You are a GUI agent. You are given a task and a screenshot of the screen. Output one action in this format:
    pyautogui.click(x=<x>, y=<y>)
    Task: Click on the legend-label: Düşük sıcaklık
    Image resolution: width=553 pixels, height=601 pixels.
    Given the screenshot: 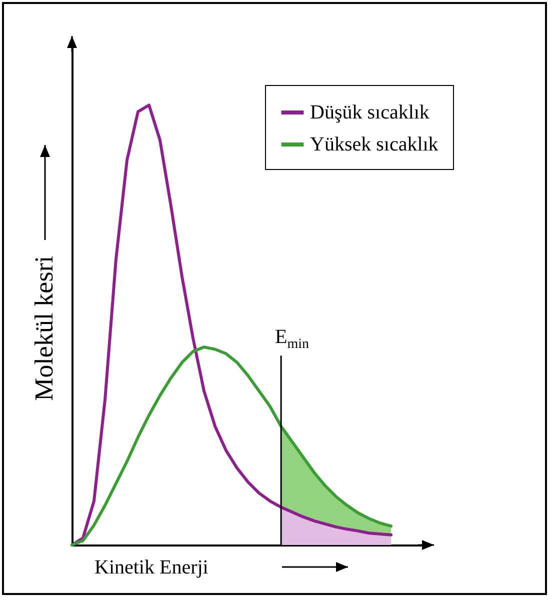 What is the action you would take?
    pyautogui.click(x=370, y=113)
    